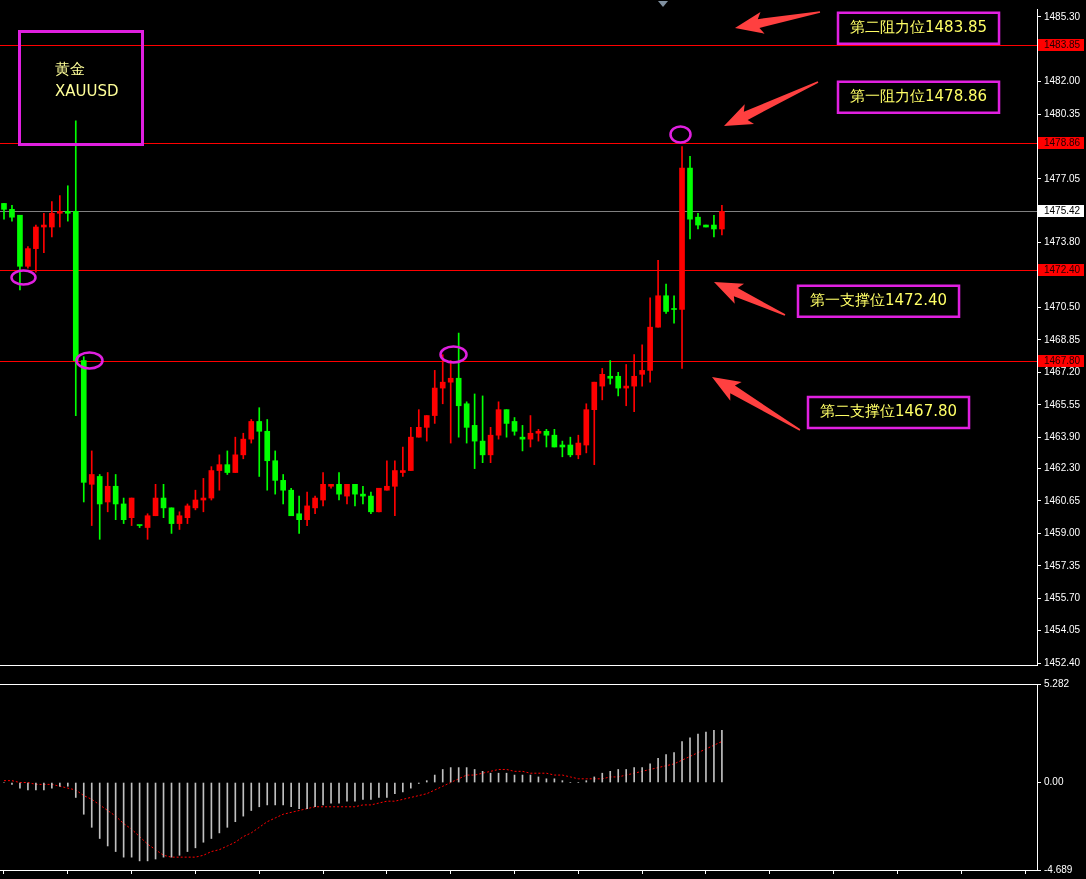 The height and width of the screenshot is (879, 1086). I want to click on y-tick-label: 1452.40, so click(1062, 662).